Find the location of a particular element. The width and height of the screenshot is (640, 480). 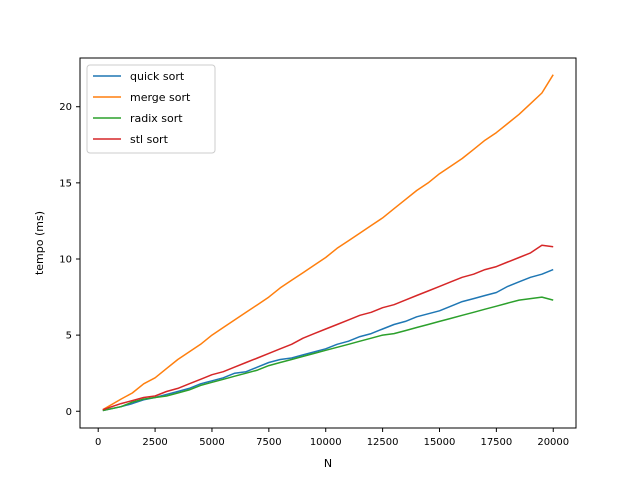

x-tick-label: 5000 is located at coordinates (211, 442).